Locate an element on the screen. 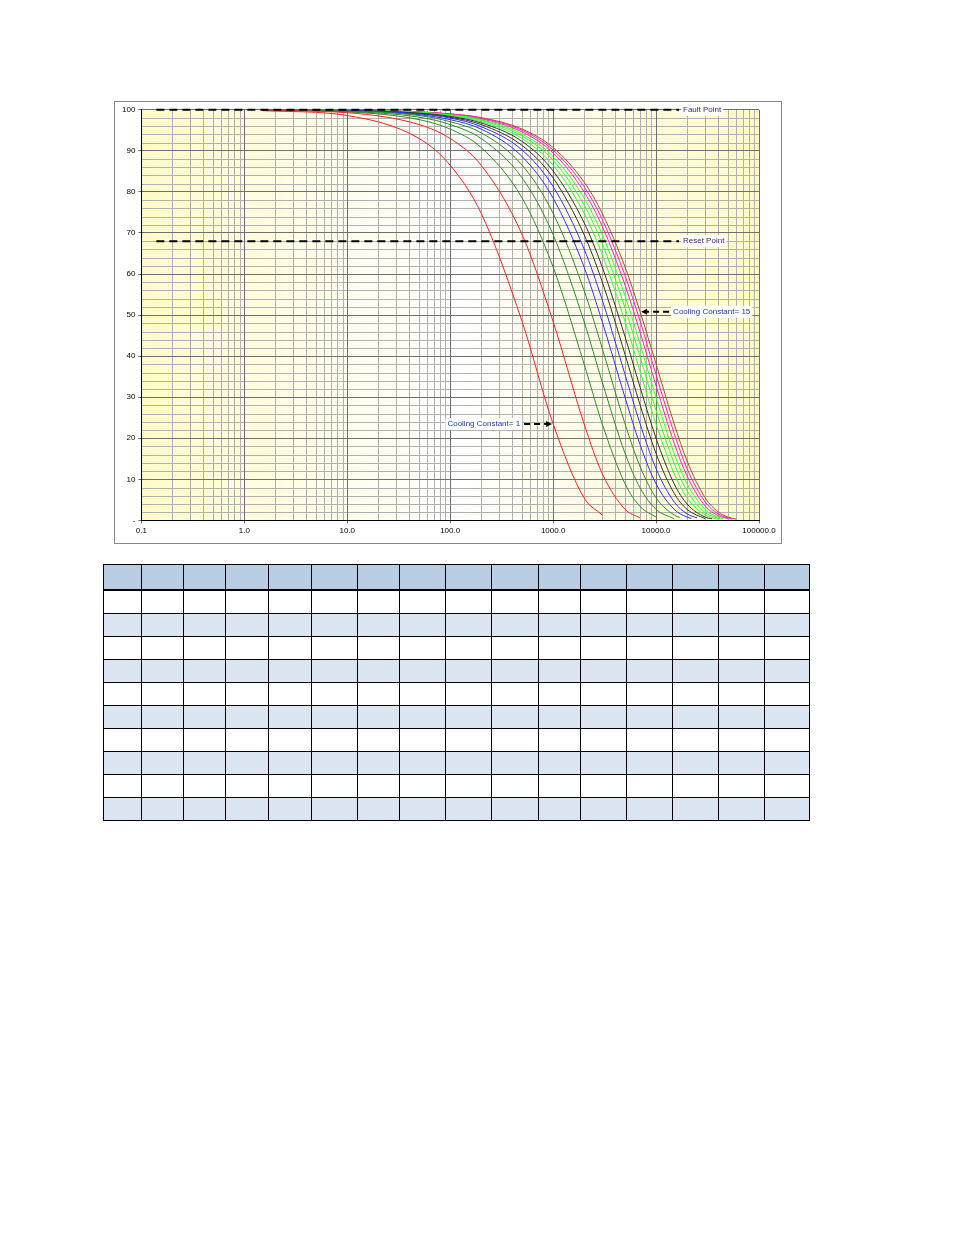  x-tick-label: 0.1 is located at coordinates (141, 531).